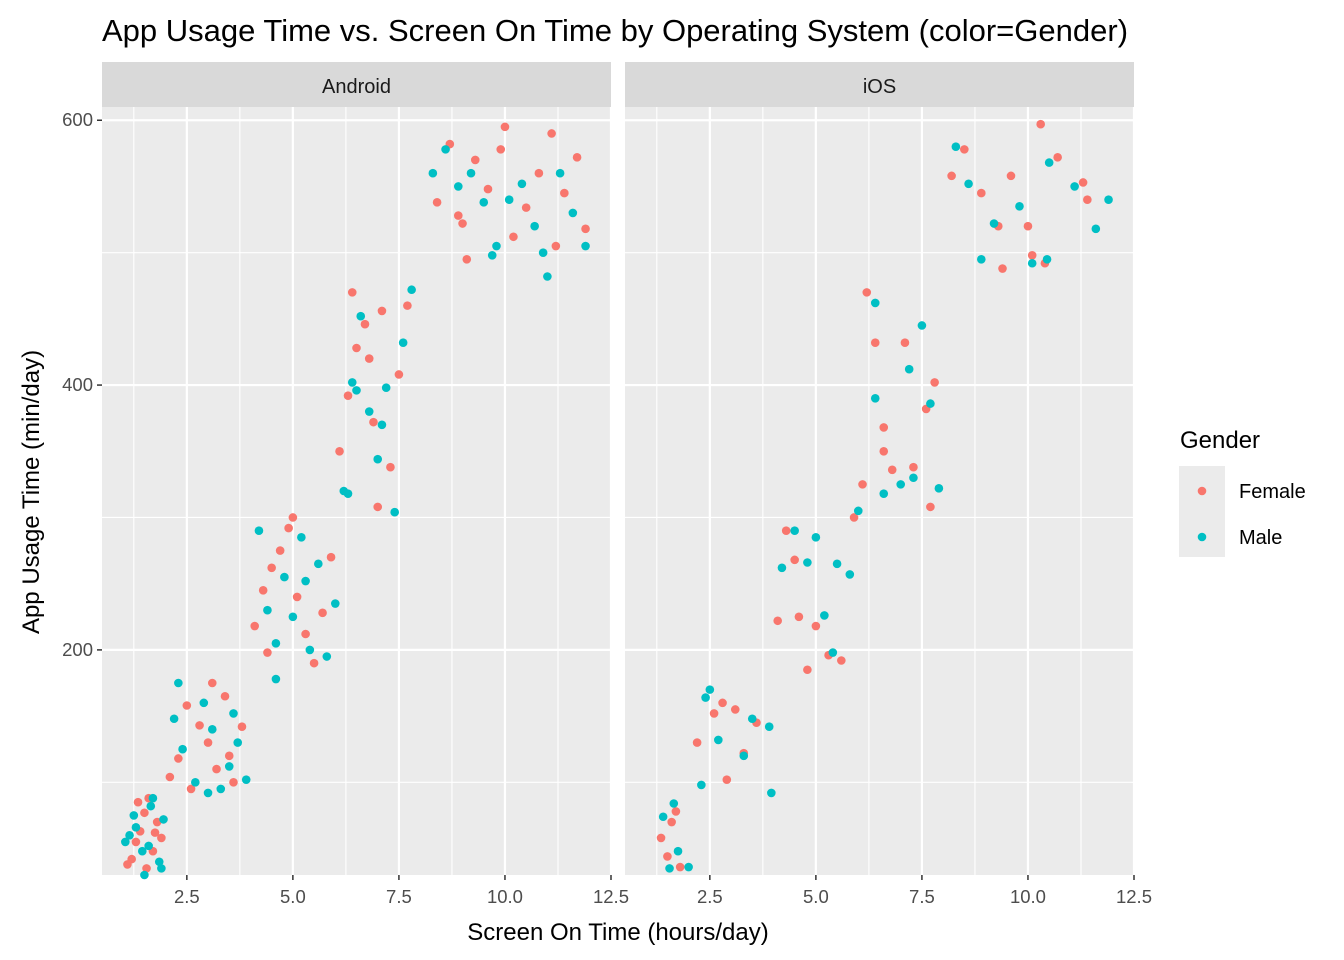 The height and width of the screenshot is (960, 1344). Describe the element at coordinates (505, 896) in the screenshot. I see `x-tick-label: 10.0` at that location.